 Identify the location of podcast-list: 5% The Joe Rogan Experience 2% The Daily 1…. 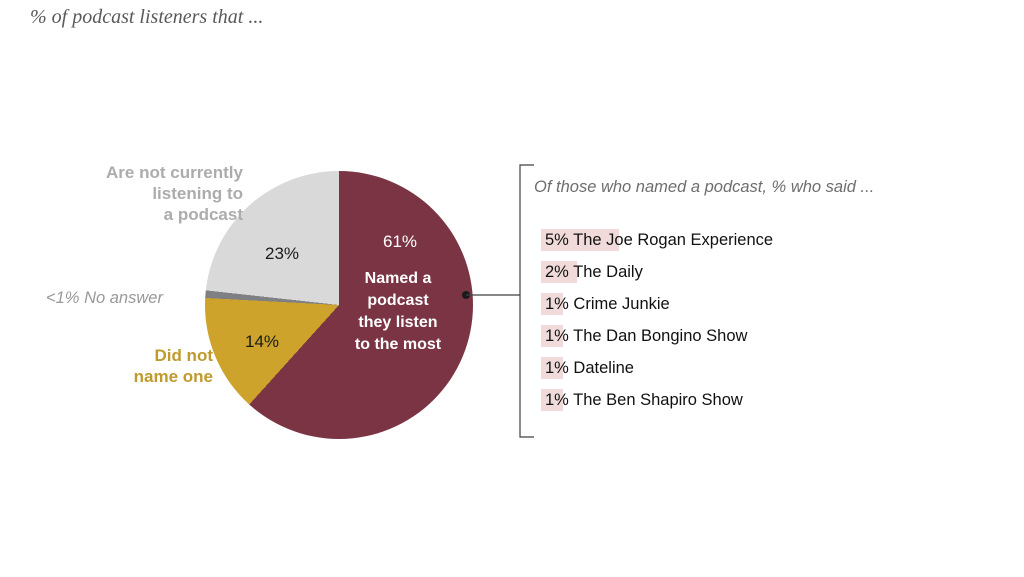
(657, 320).